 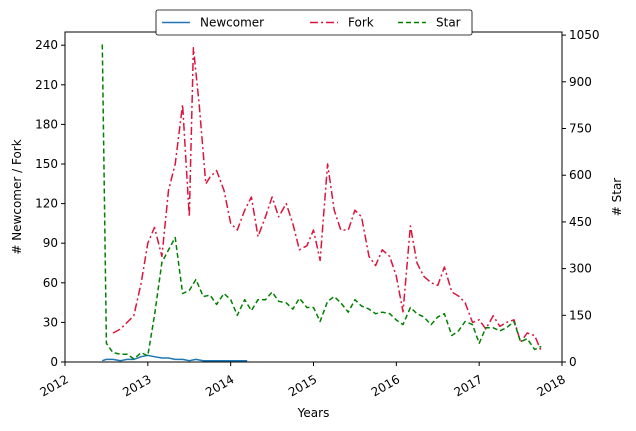 I want to click on x-tick-label: 2018, so click(x=550, y=385).